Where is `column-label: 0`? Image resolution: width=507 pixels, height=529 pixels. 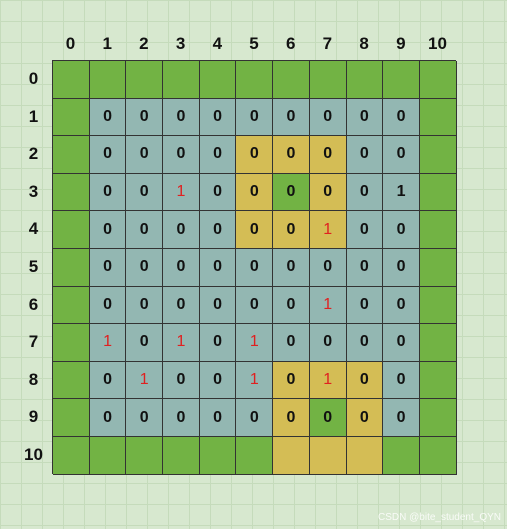
column-label: 0 is located at coordinates (70, 43).